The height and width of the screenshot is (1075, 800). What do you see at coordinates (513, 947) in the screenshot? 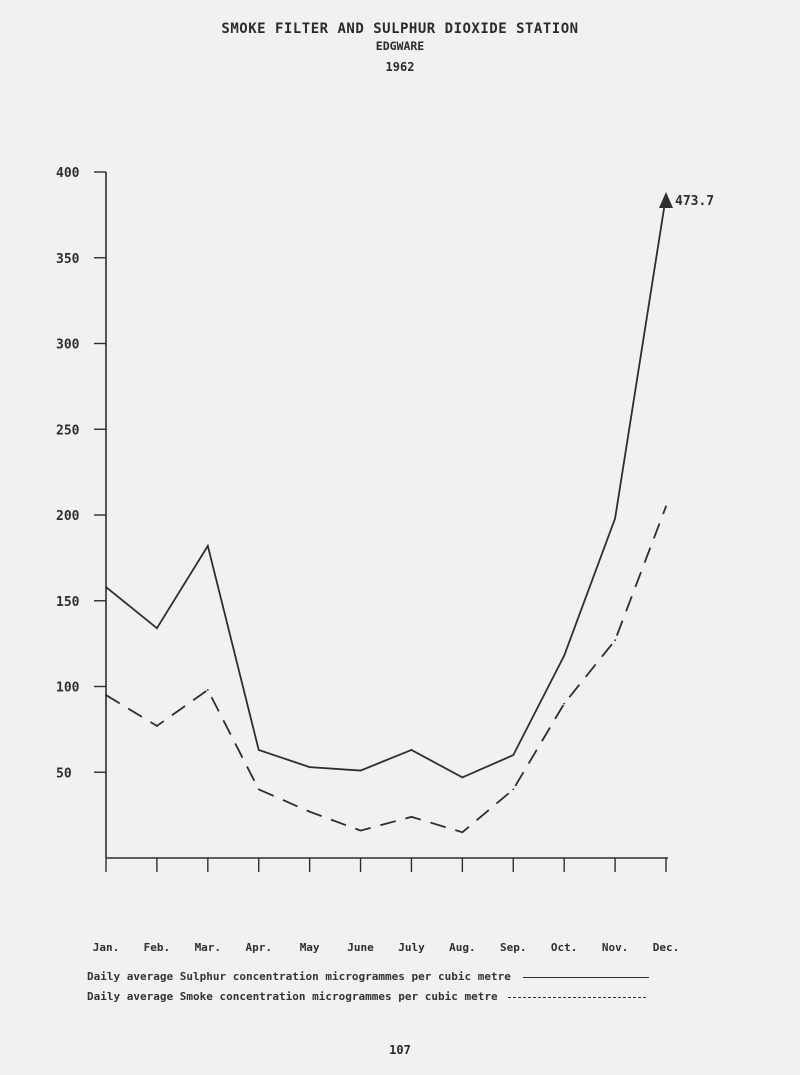
I see `x-tick-label: Sep.` at bounding box center [513, 947].